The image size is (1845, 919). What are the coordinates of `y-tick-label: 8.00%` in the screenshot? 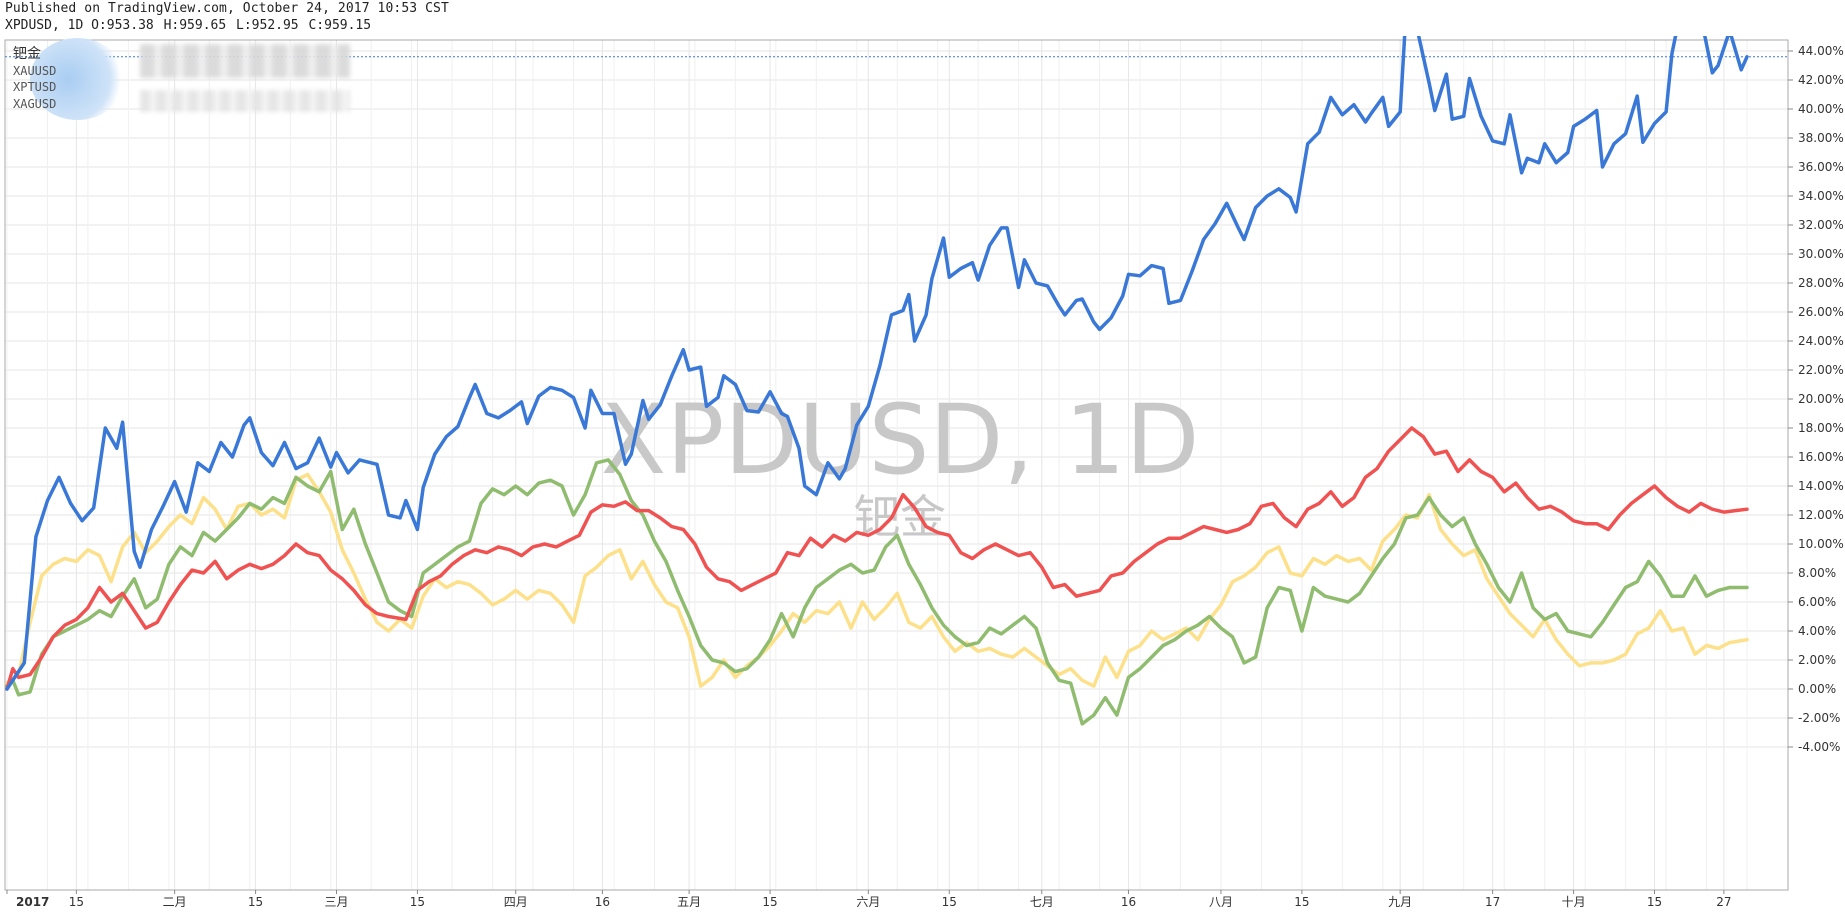 It's located at (1817, 573).